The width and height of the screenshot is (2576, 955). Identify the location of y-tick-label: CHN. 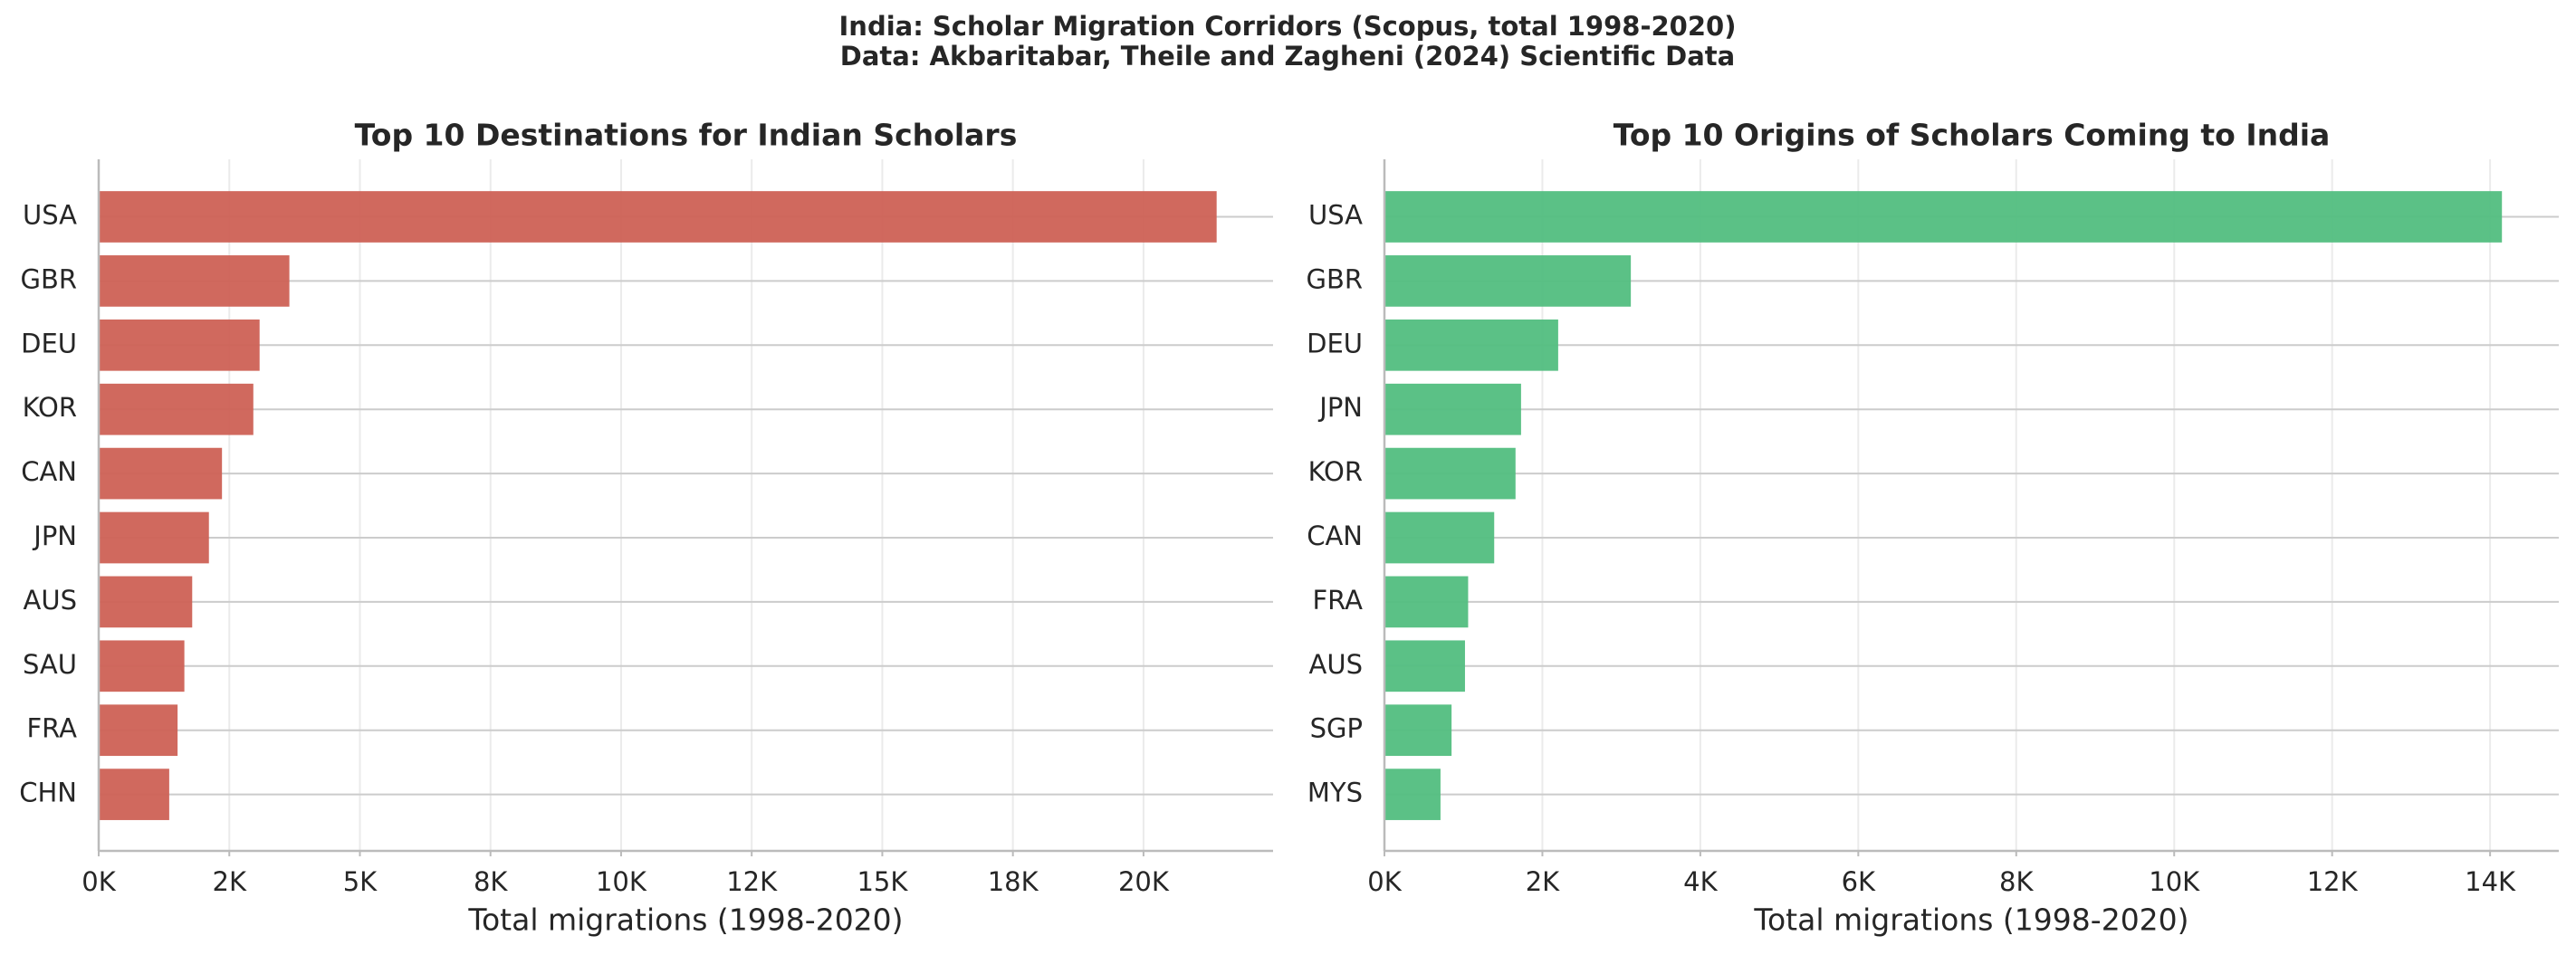
(48, 793).